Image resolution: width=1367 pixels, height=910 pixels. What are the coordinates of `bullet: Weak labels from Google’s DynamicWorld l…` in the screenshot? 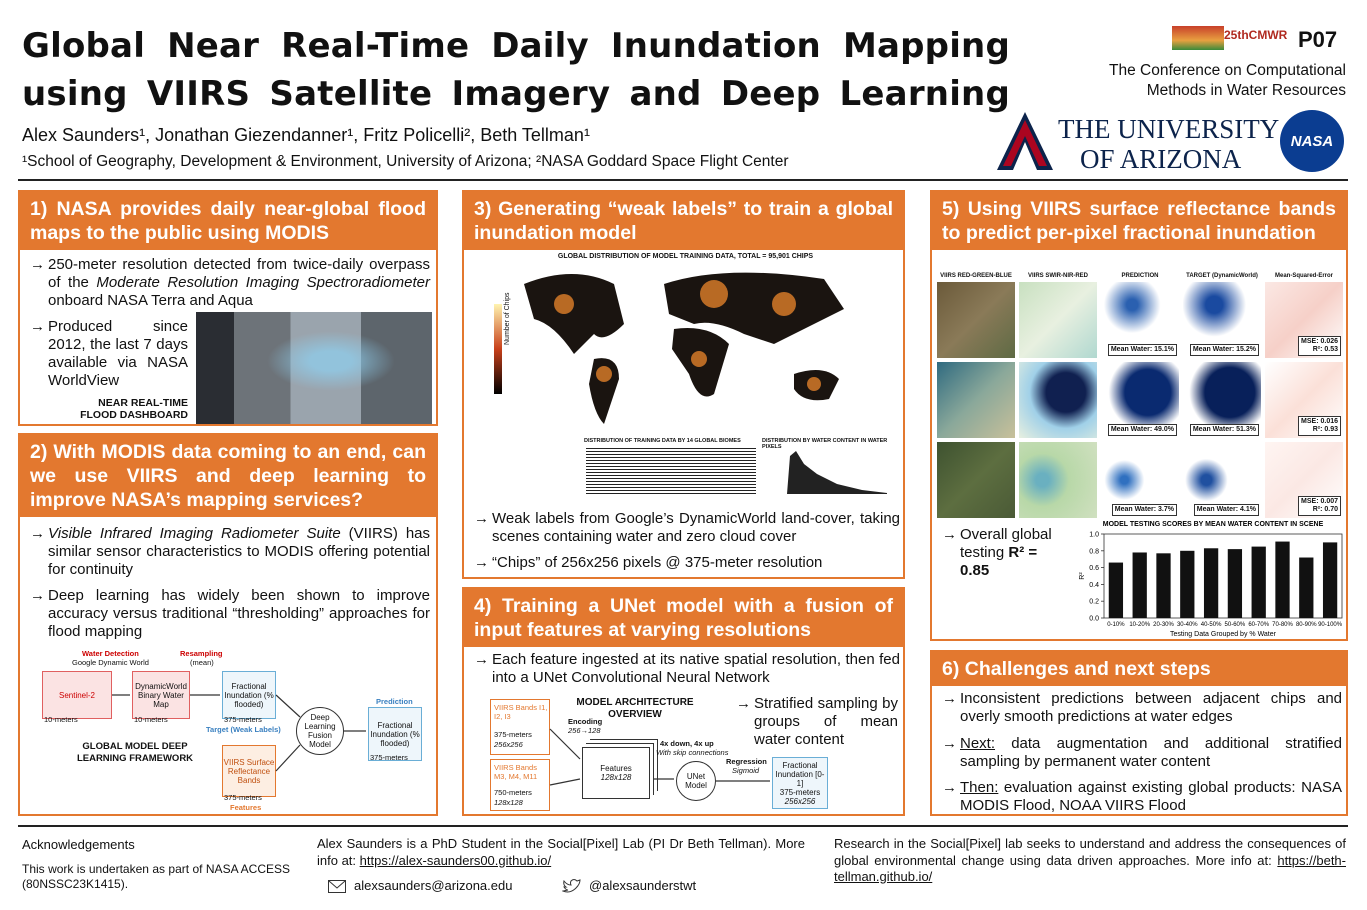 It's located at (682, 528).